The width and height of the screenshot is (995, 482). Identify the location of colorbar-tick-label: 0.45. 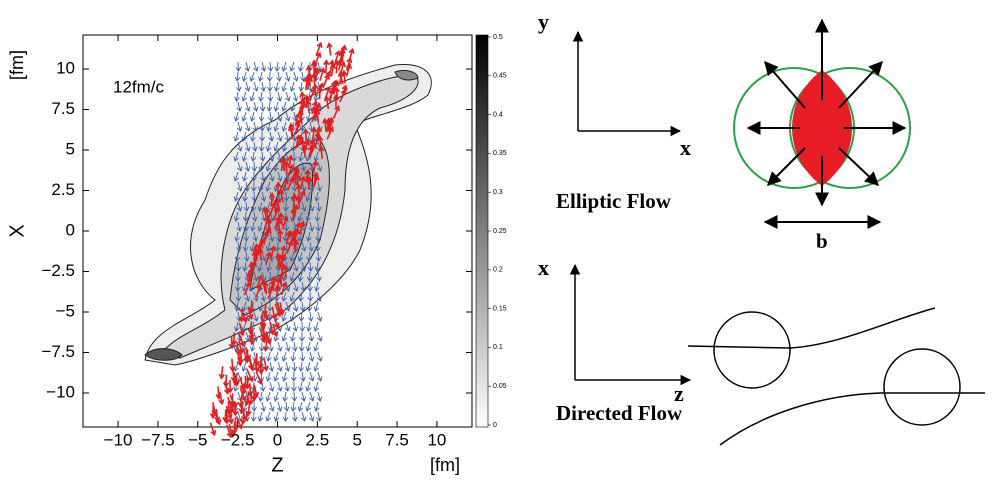
(500, 76).